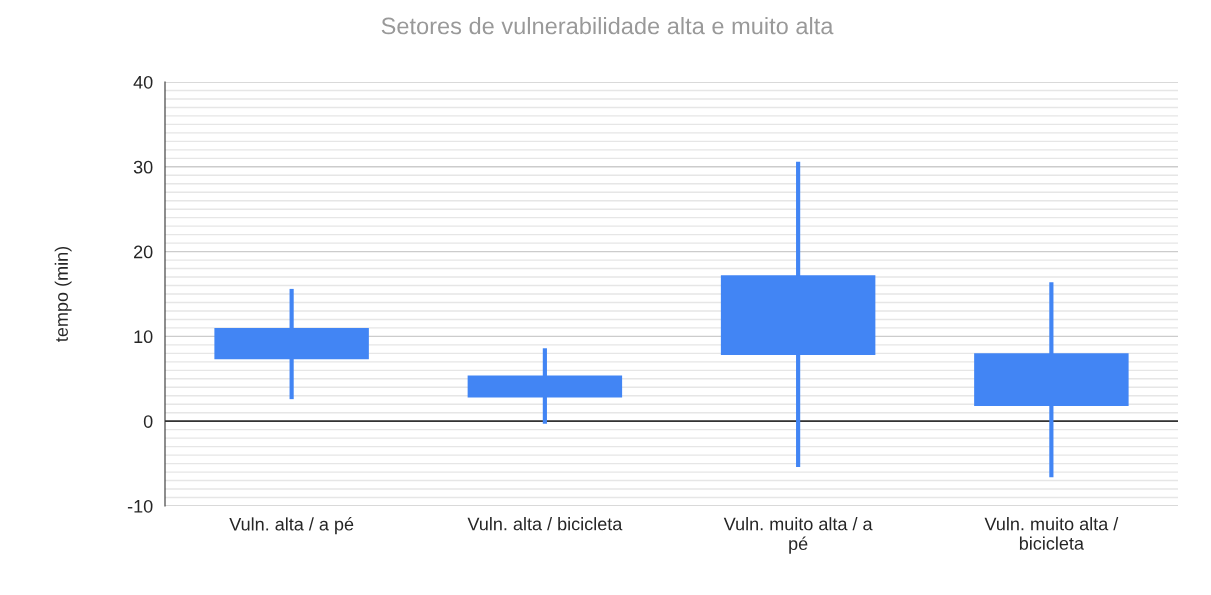 This screenshot has width=1211, height=595. Describe the element at coordinates (140, 506) in the screenshot. I see `y-tick-label: -10` at that location.